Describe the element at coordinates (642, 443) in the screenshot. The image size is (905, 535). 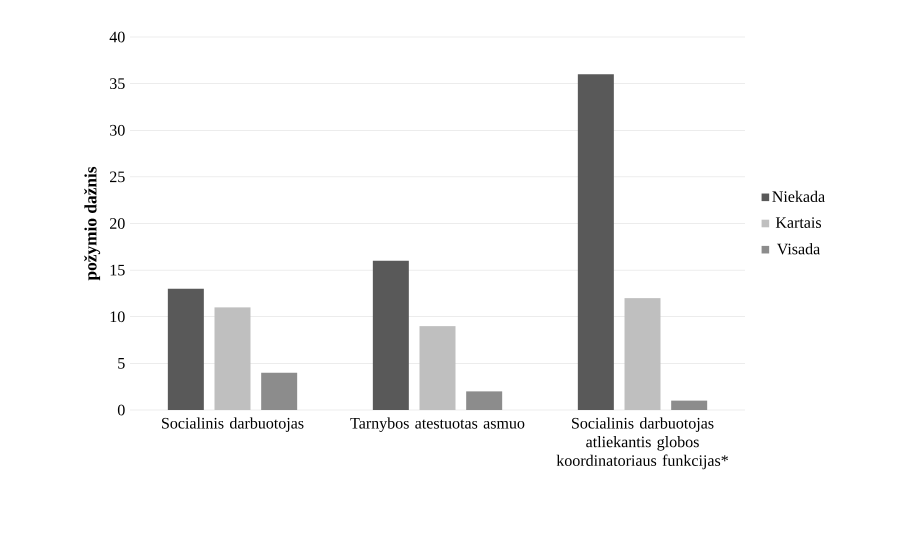
I see `x-tick-label: Socialinis darbuotojas atliekantis globos koordinatoriaus funkcijas*` at that location.